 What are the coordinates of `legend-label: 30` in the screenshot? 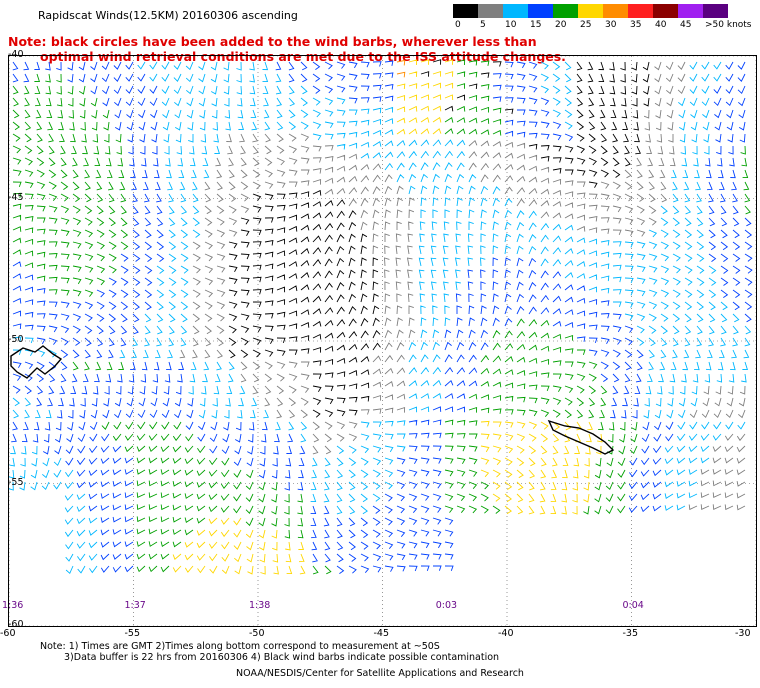 It's located at (611, 25).